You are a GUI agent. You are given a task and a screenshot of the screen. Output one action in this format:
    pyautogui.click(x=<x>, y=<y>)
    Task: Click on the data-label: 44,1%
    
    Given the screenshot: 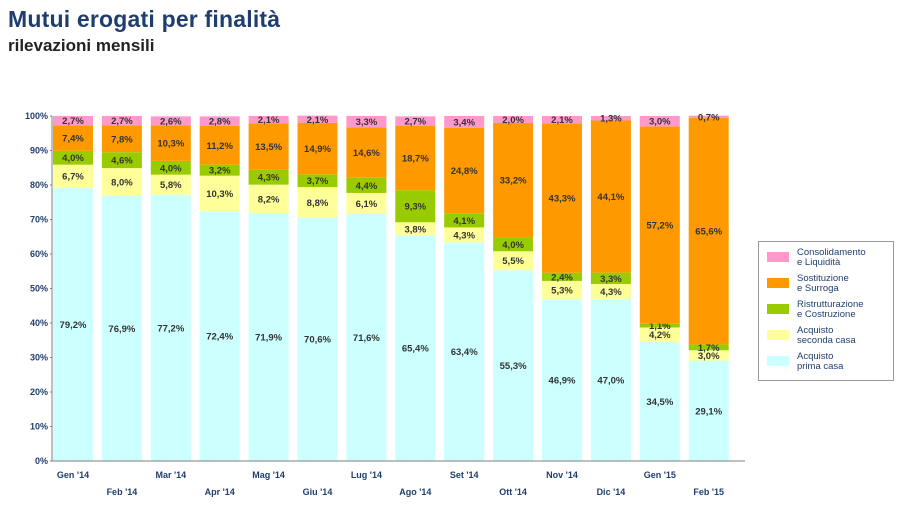 What is the action you would take?
    pyautogui.click(x=610, y=197)
    